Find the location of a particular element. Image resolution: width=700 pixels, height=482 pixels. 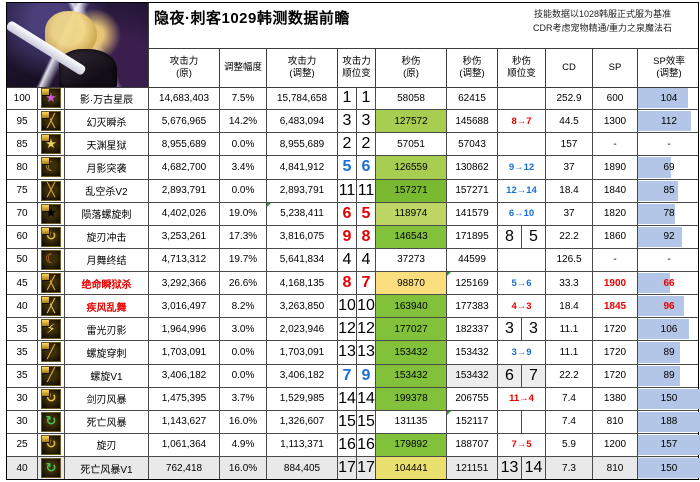

cell-attack-adjusted: 3,263,850 is located at coordinates (302, 306).